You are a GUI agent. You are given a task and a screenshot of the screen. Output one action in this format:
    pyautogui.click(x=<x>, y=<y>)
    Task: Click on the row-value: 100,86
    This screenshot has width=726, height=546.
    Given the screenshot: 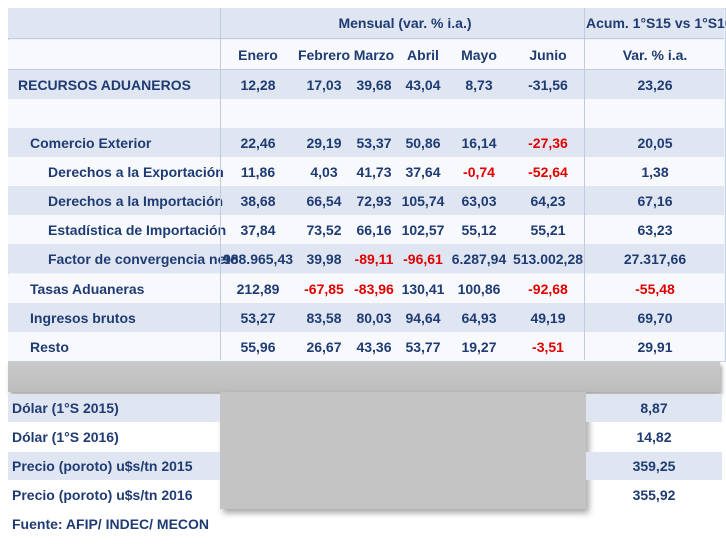 What is the action you would take?
    pyautogui.click(x=479, y=288)
    